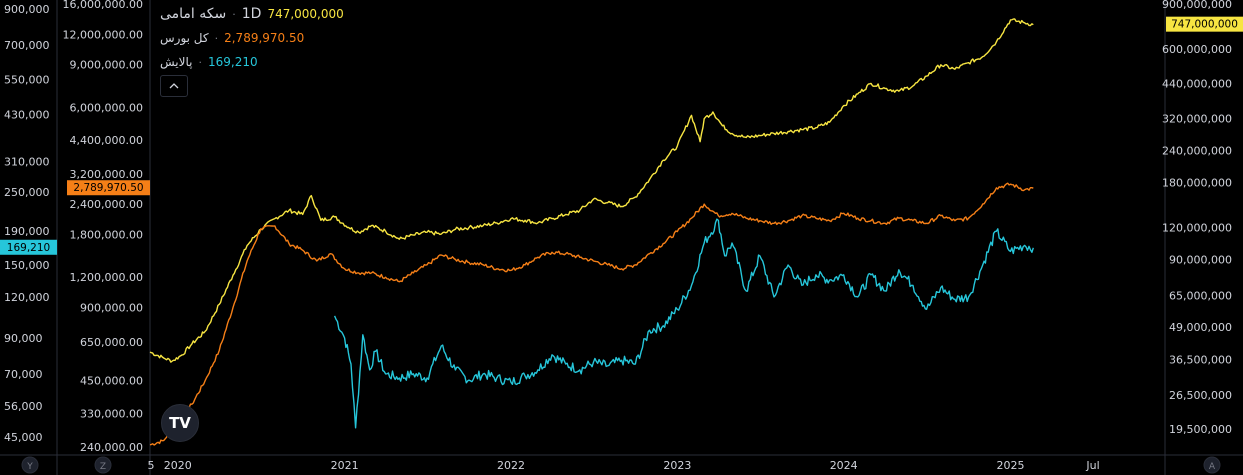 The width and height of the screenshot is (1243, 475). Describe the element at coordinates (27, 297) in the screenshot. I see `y-tick-label-far_left: 120,000` at that location.